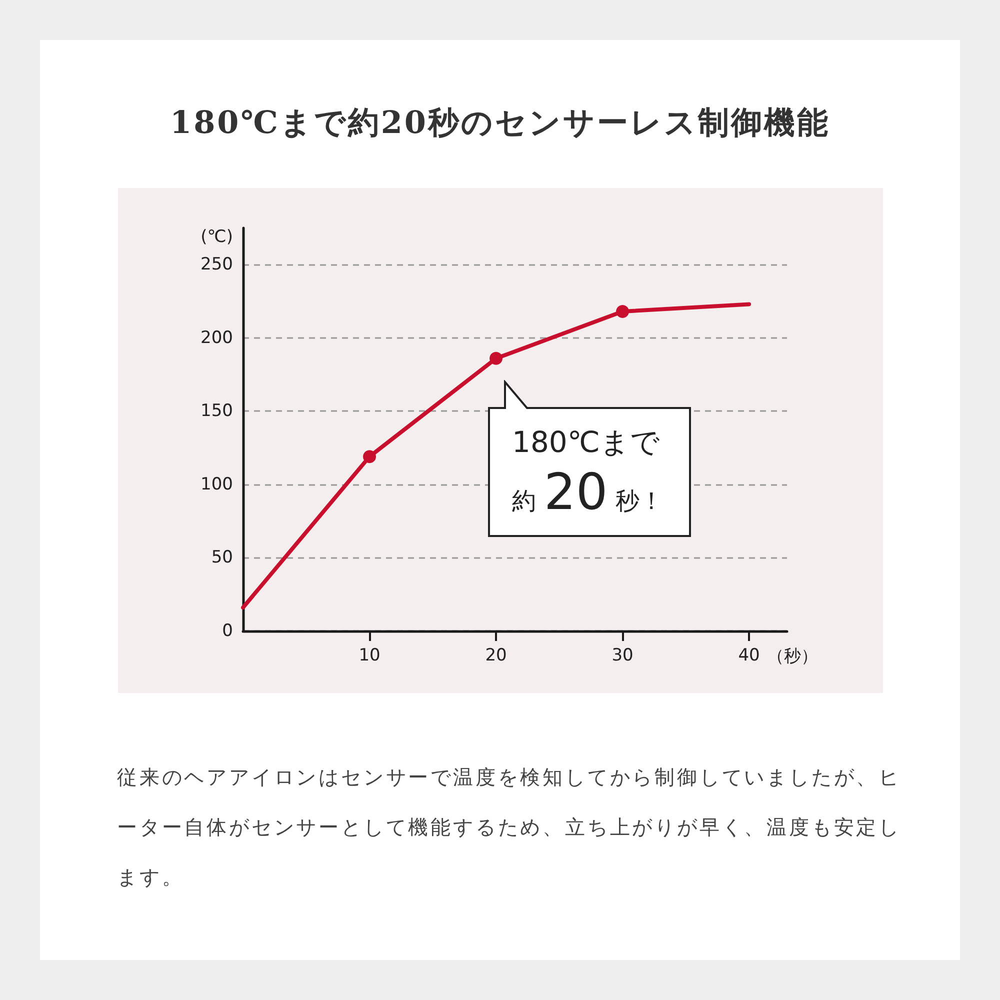 This screenshot has width=1000, height=1000. Describe the element at coordinates (792, 656) in the screenshot. I see `x-axis-title: （秒）` at that location.